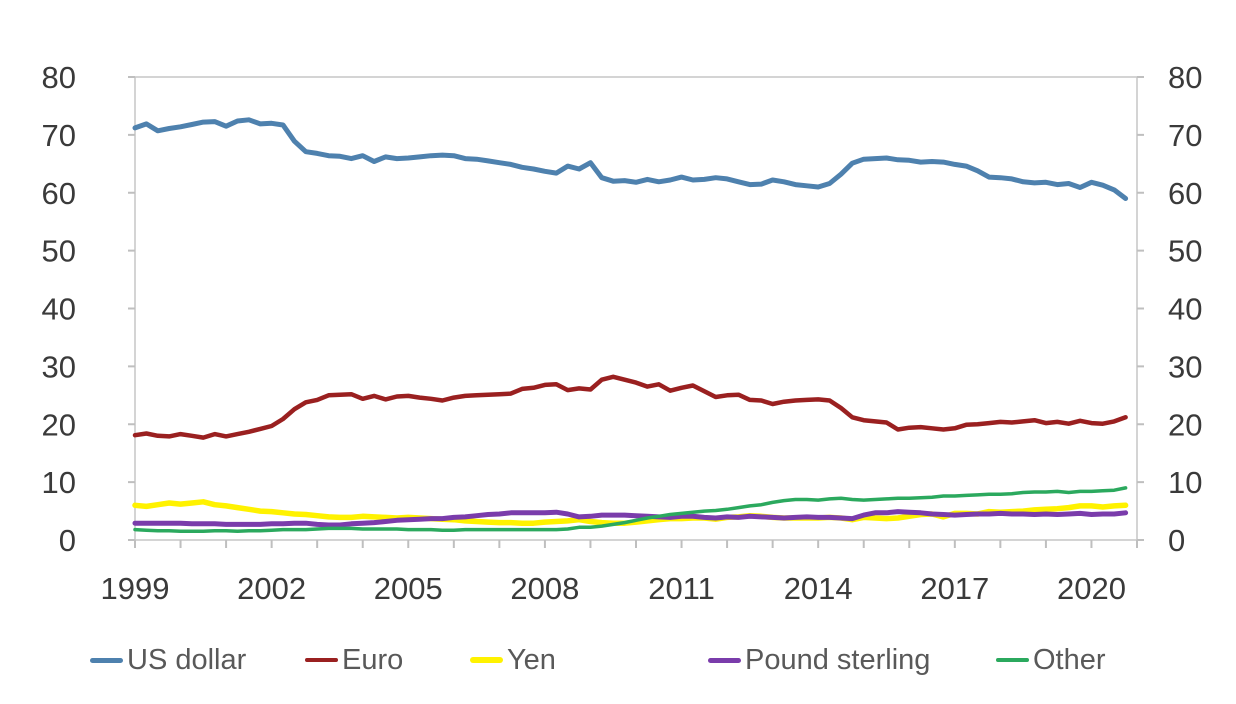 Image resolution: width=1236 pixels, height=704 pixels. I want to click on y-axis-label-left: 30, so click(59, 366).